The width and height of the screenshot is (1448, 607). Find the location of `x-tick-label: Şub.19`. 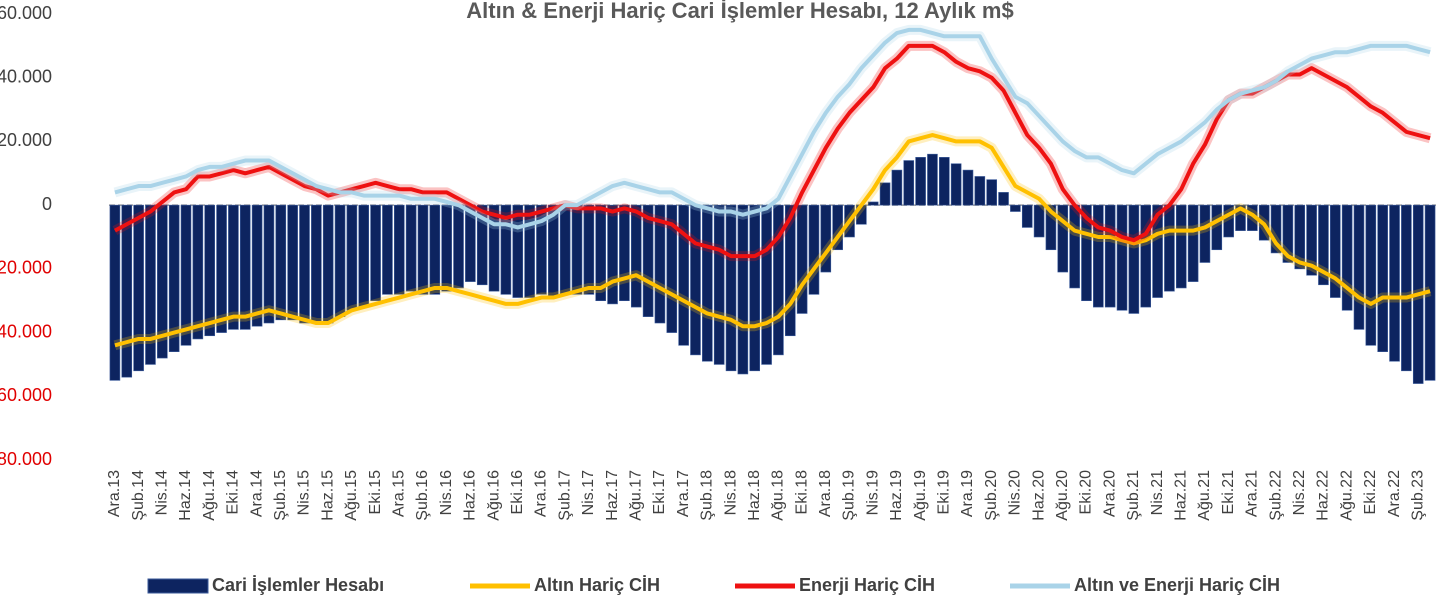

x-tick-label: Şub.19 is located at coordinates (849, 495).